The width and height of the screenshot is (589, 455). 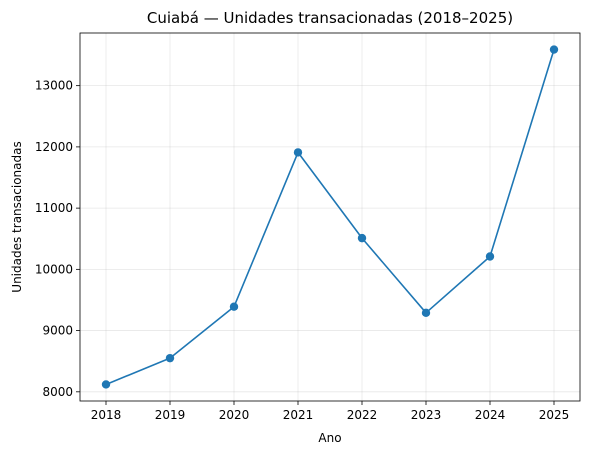 What do you see at coordinates (57, 392) in the screenshot?
I see `y-tick-label: 8000` at bounding box center [57, 392].